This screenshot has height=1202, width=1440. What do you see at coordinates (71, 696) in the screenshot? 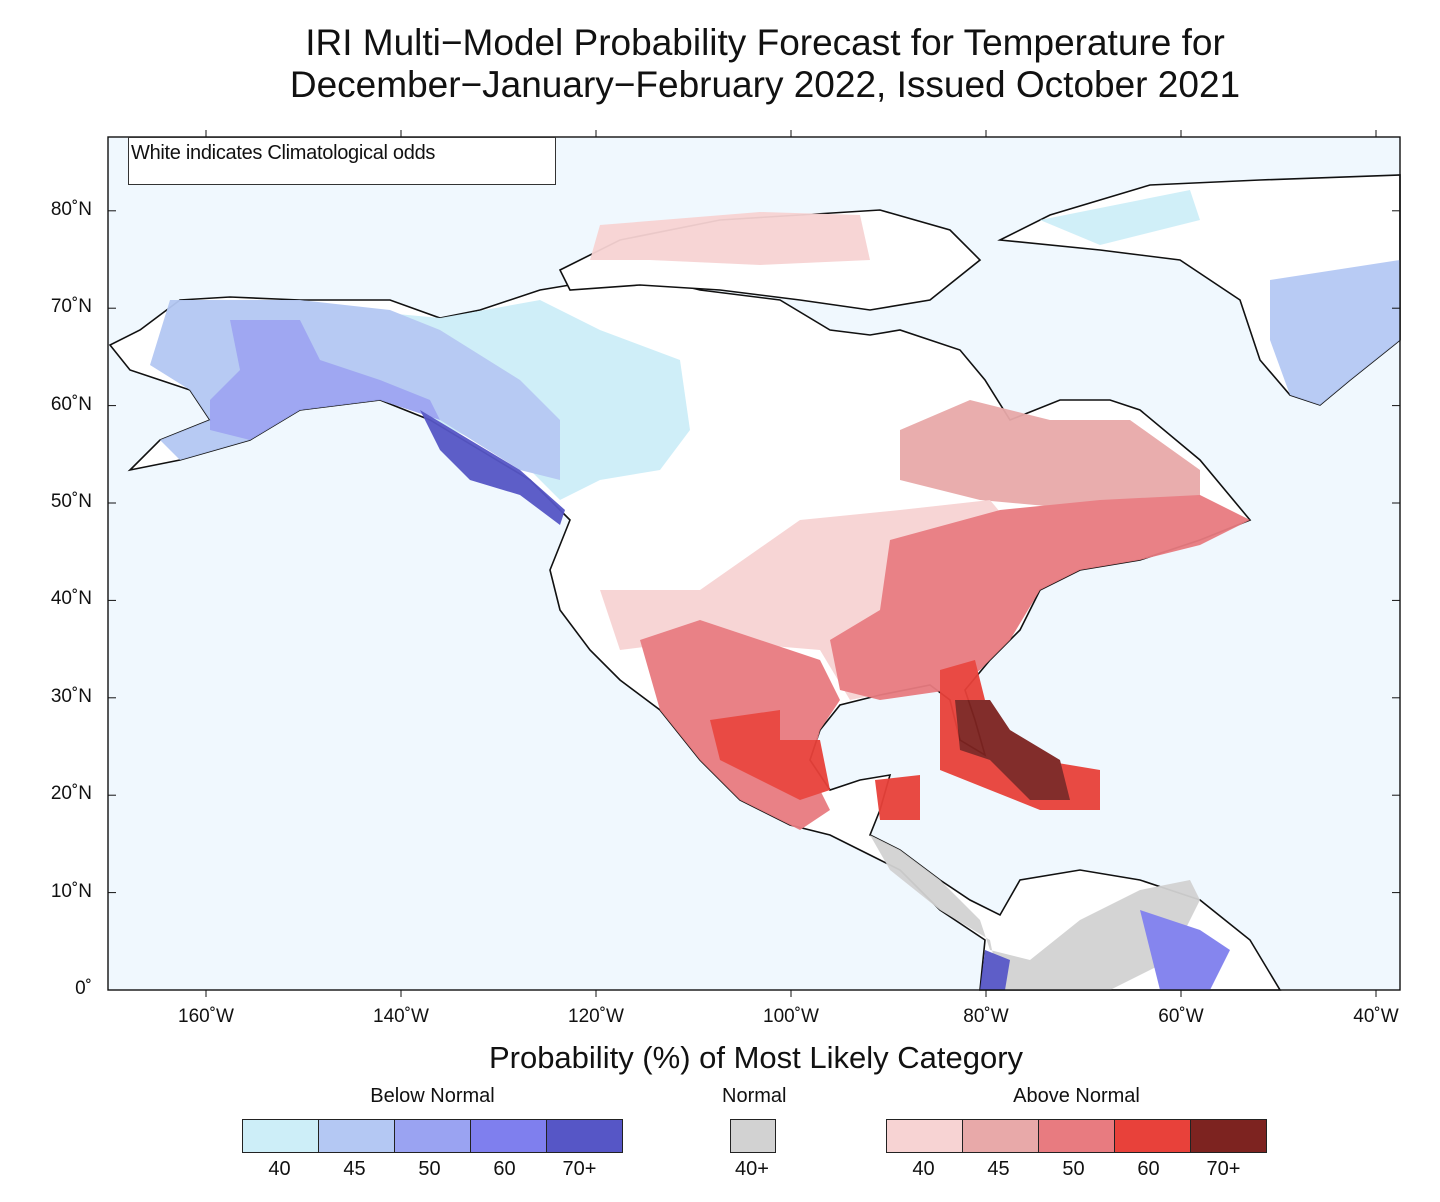
I see `lat-label: 30˚N` at bounding box center [71, 696].